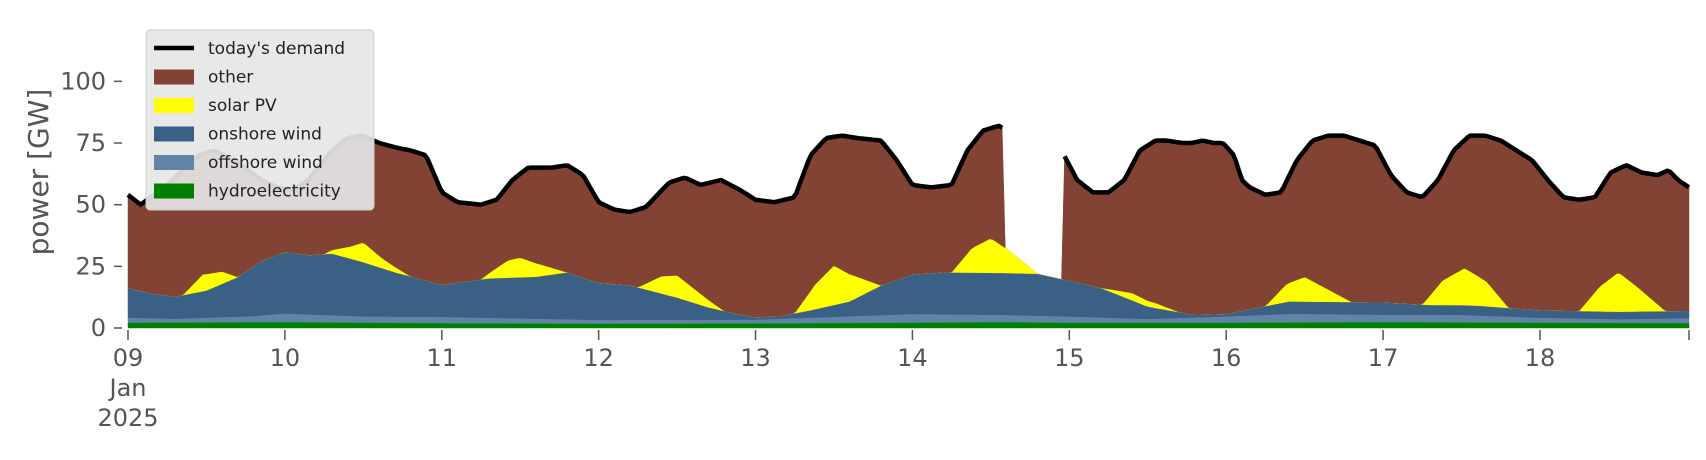 This screenshot has width=1706, height=460. Describe the element at coordinates (1540, 358) in the screenshot. I see `x-tick-label: 18` at that location.